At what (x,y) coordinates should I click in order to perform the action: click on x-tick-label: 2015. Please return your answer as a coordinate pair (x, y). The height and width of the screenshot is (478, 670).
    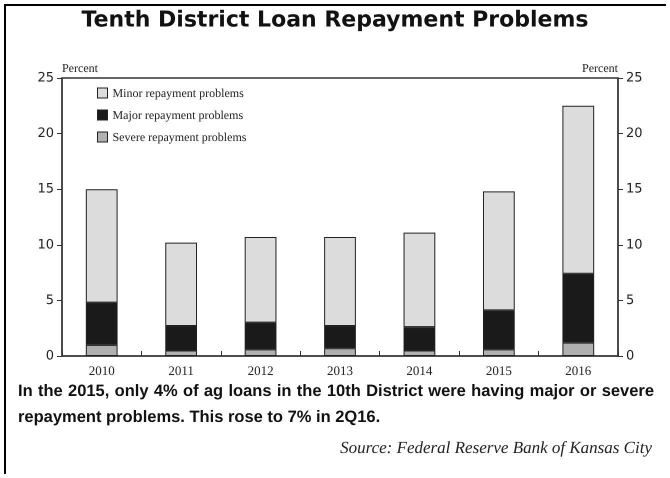
    Looking at the image, I should click on (499, 370).